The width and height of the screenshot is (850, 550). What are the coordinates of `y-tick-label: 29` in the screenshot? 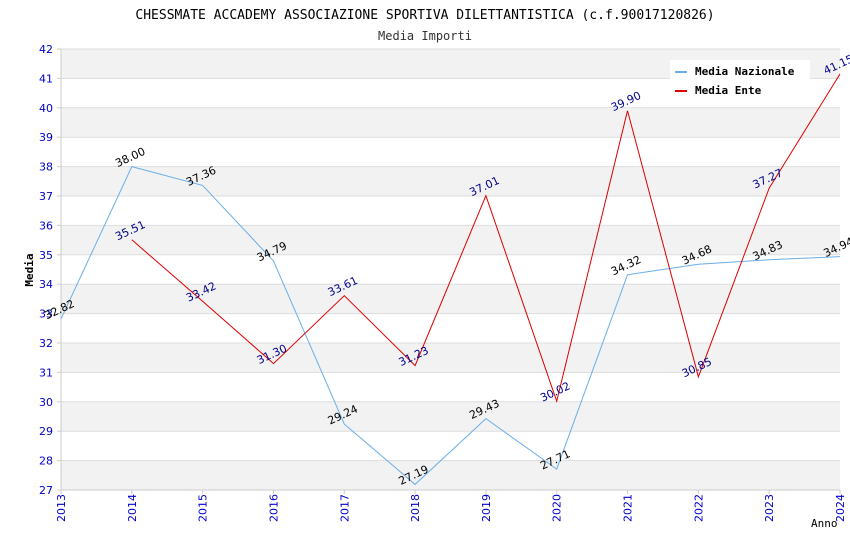 It's located at (46, 431).